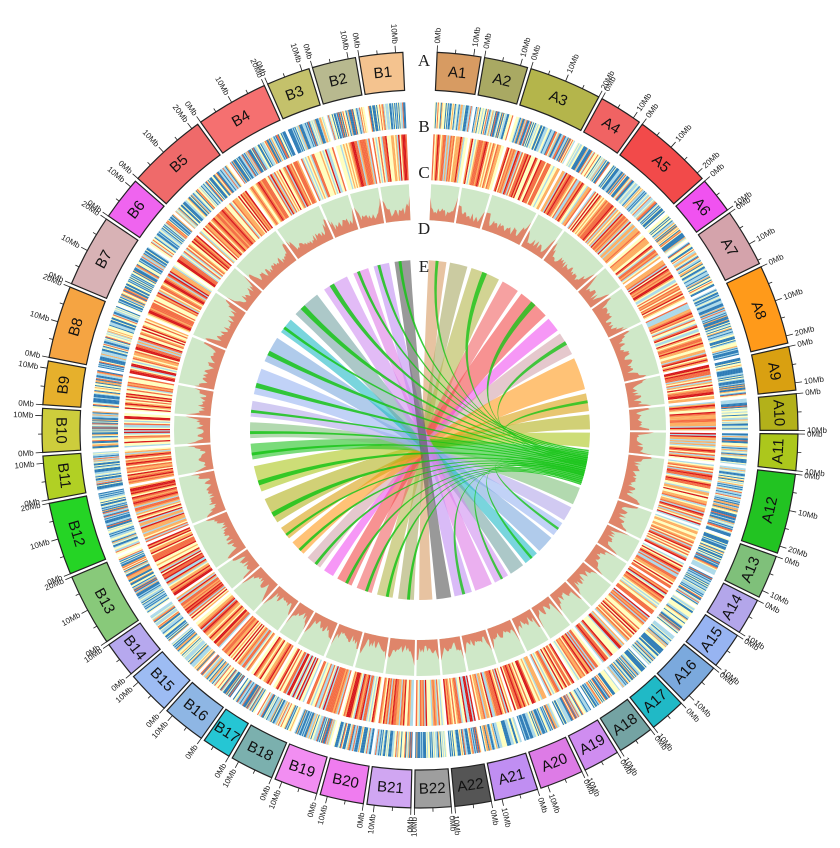  I want to click on chromosome-label-b10: B10, so click(60, 430).